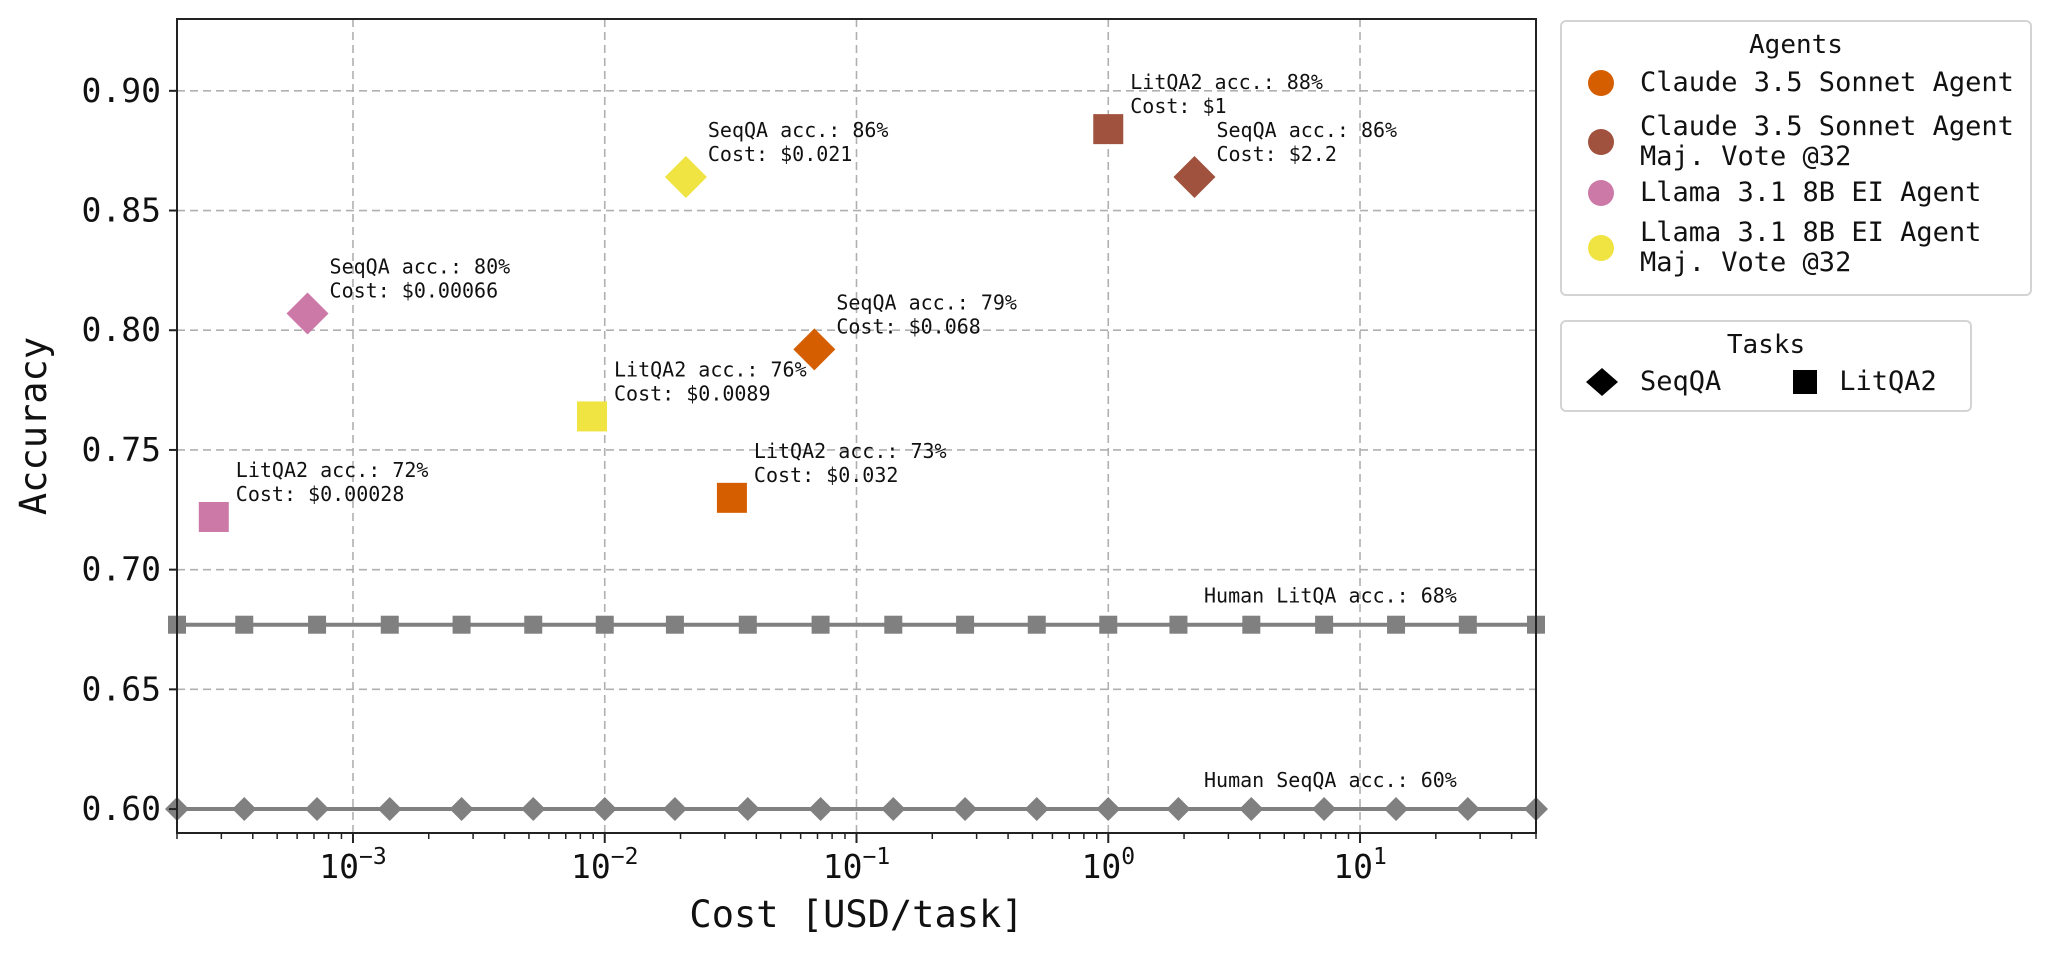  I want to click on point-label-accuracy: LitQA2 acc.: 72%, so click(332, 470).